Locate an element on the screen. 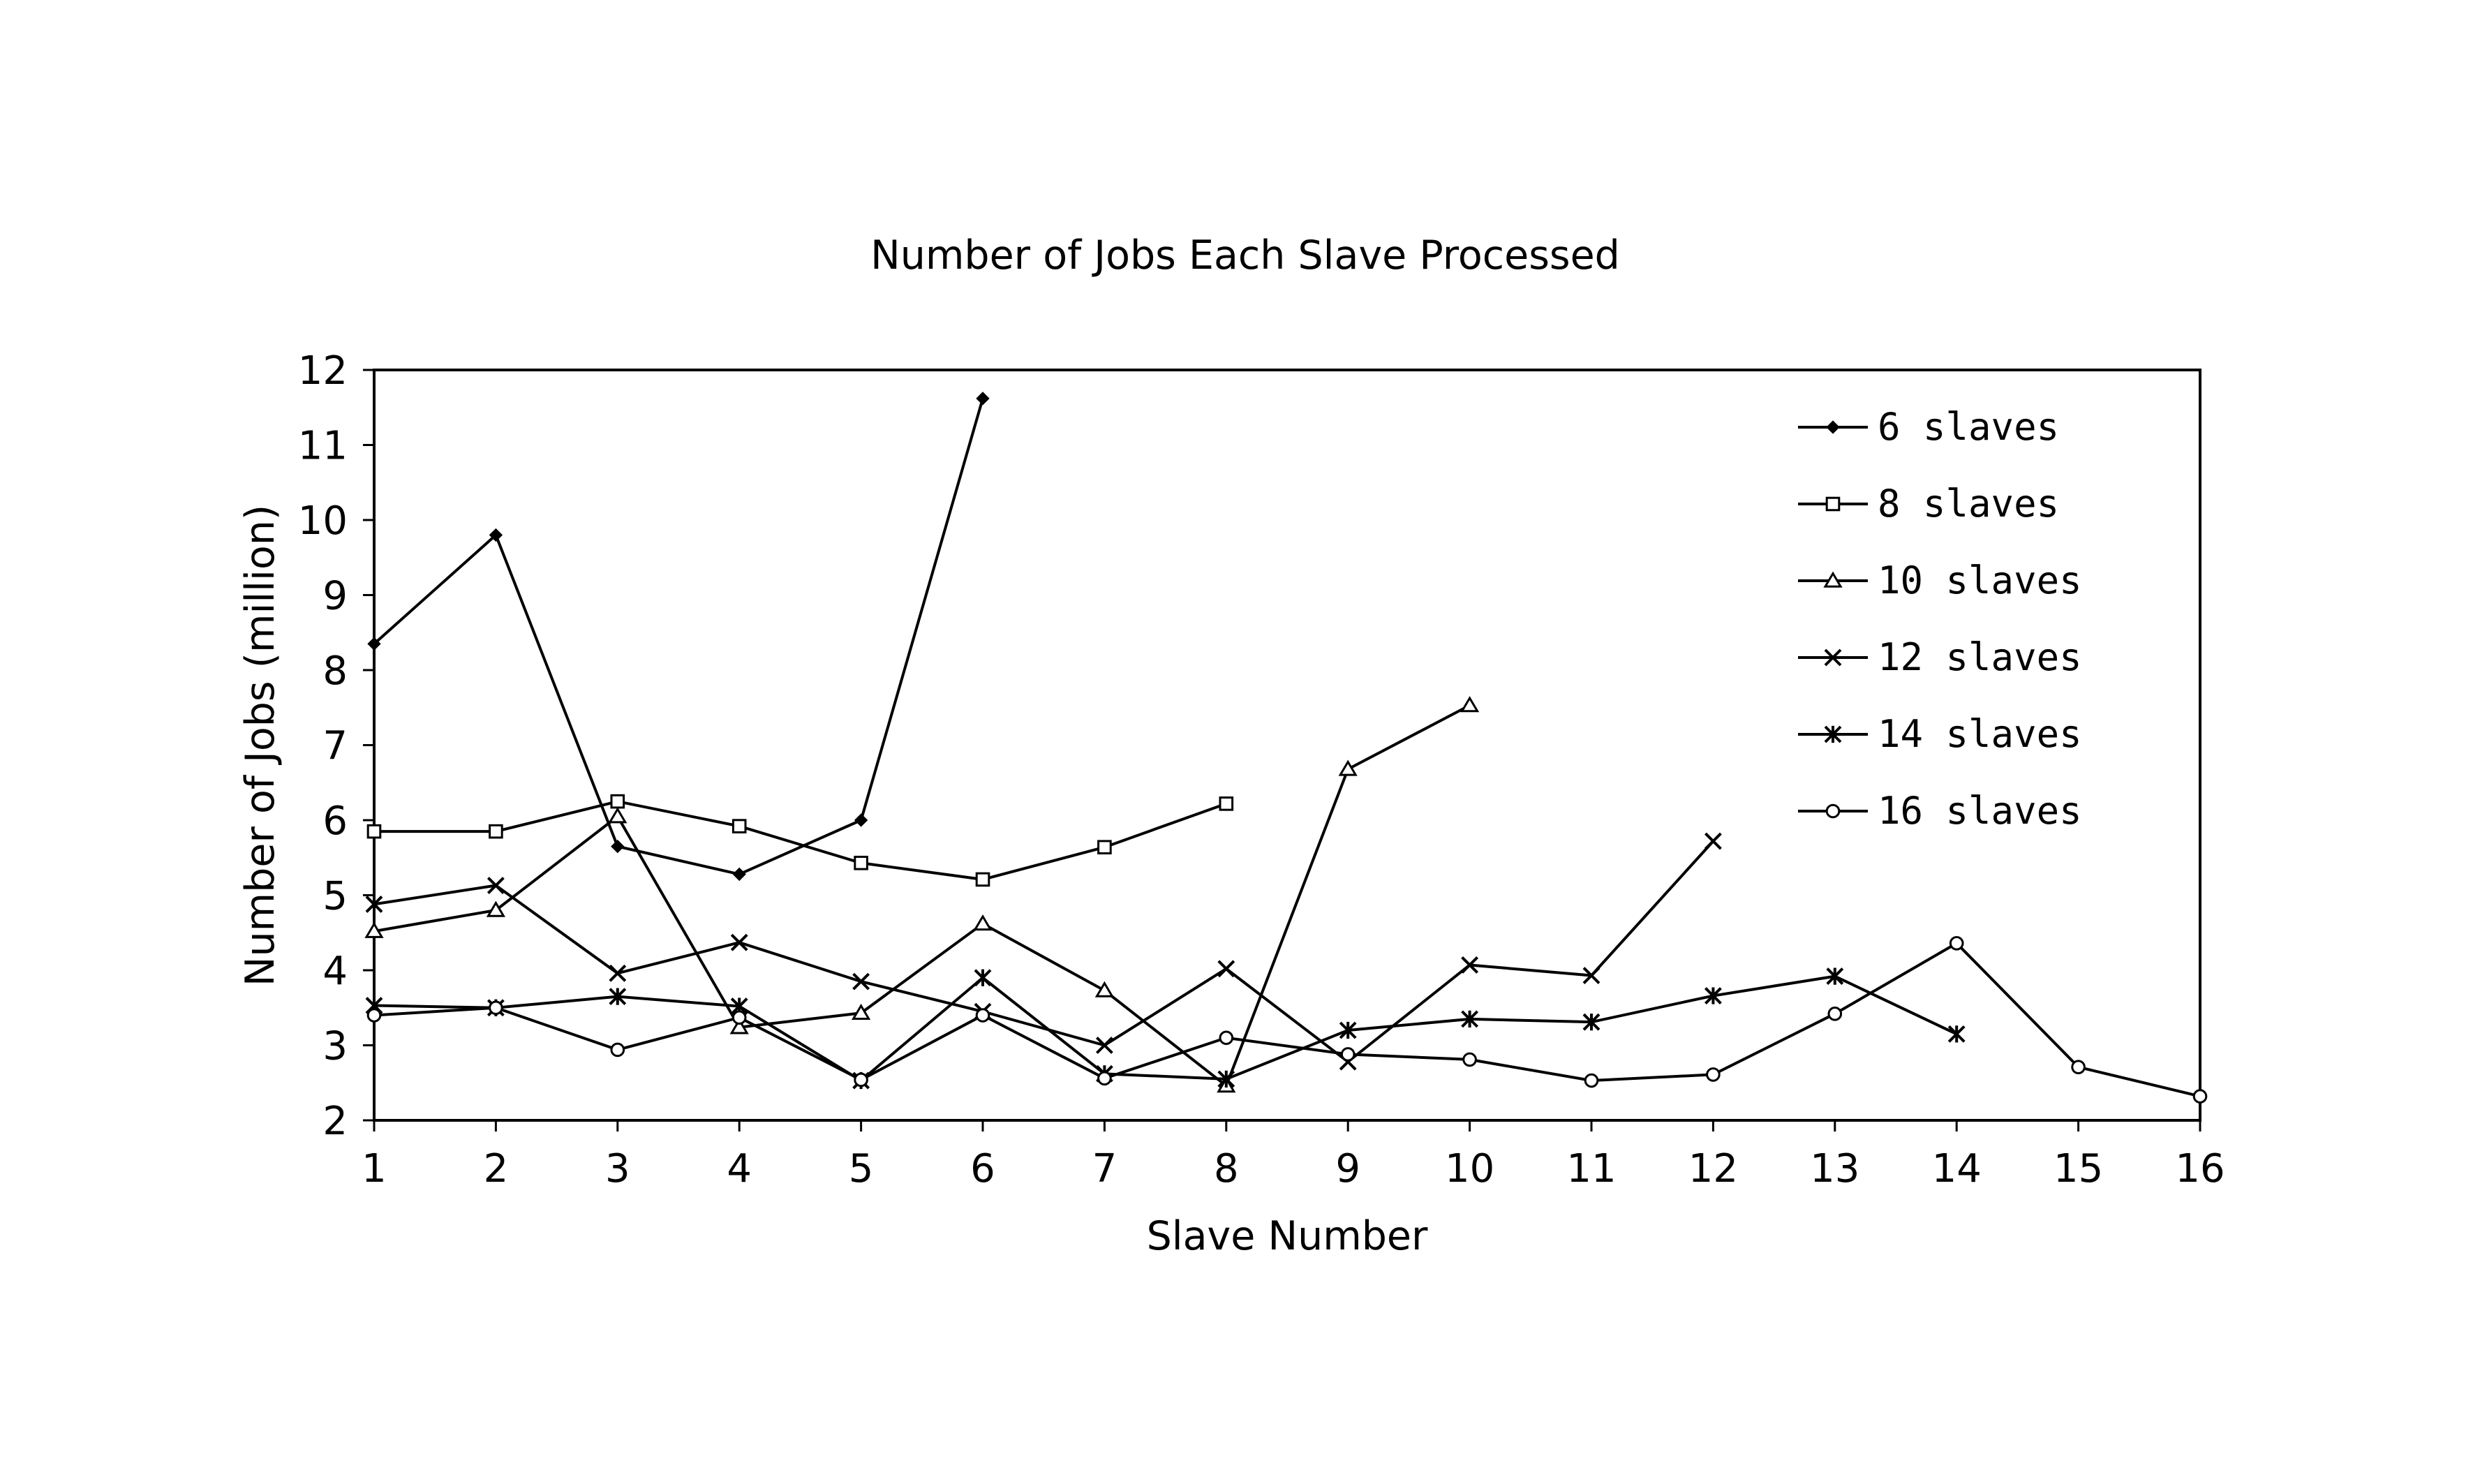 The width and height of the screenshot is (2473, 1484). legend-label: 8 slaves is located at coordinates (1968, 504).